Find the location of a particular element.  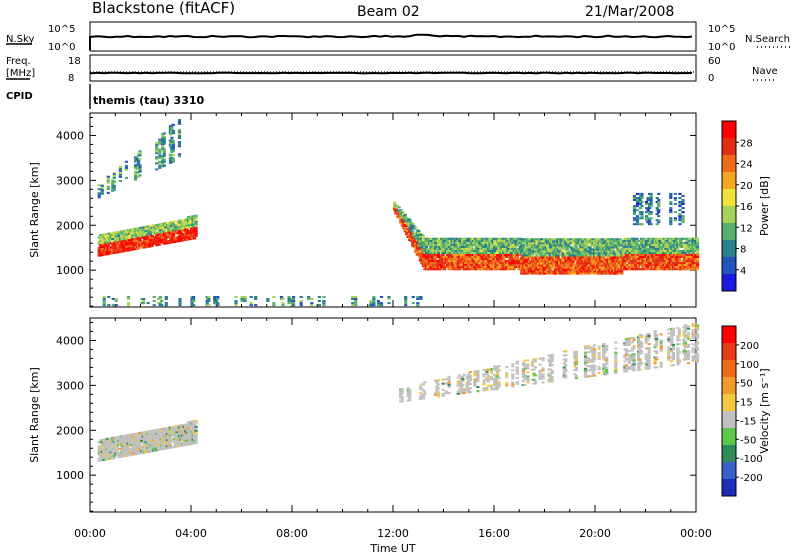

colorbar-tick-label: 12 is located at coordinates (746, 228).